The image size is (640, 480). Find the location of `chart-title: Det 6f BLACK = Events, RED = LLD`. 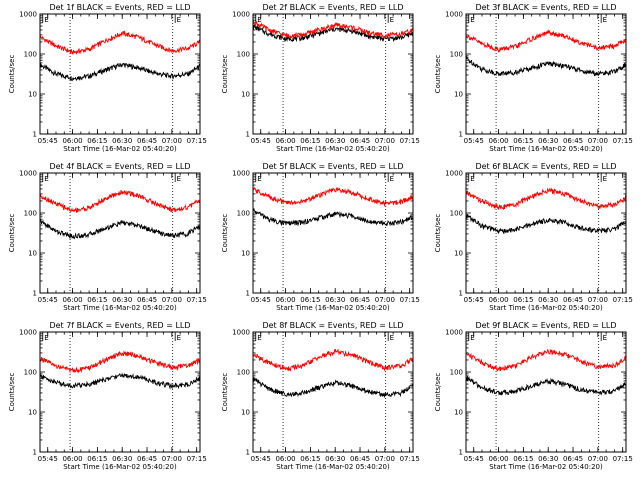

chart-title: Det 6f BLACK = Events, RED = LLD is located at coordinates (545, 166).